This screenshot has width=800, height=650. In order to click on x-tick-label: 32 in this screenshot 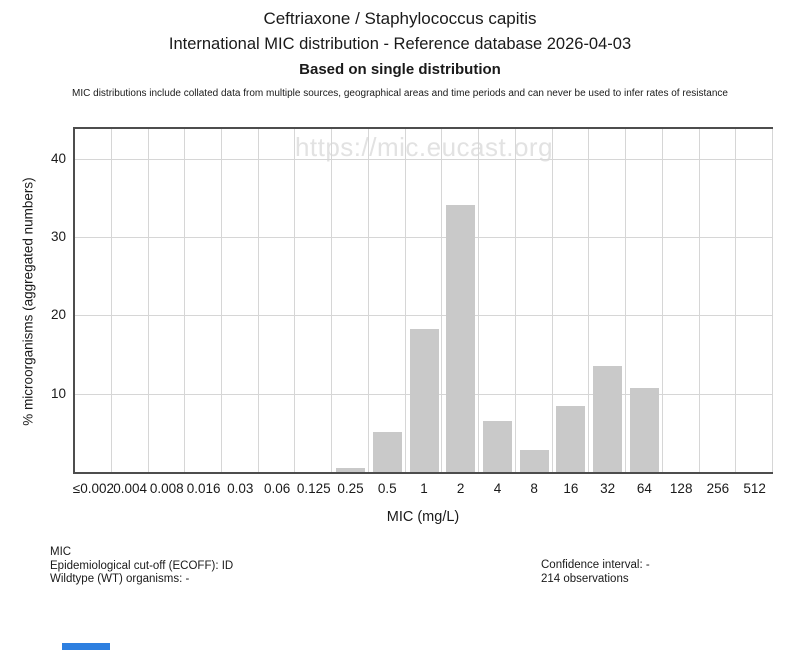, I will do `click(608, 488)`.